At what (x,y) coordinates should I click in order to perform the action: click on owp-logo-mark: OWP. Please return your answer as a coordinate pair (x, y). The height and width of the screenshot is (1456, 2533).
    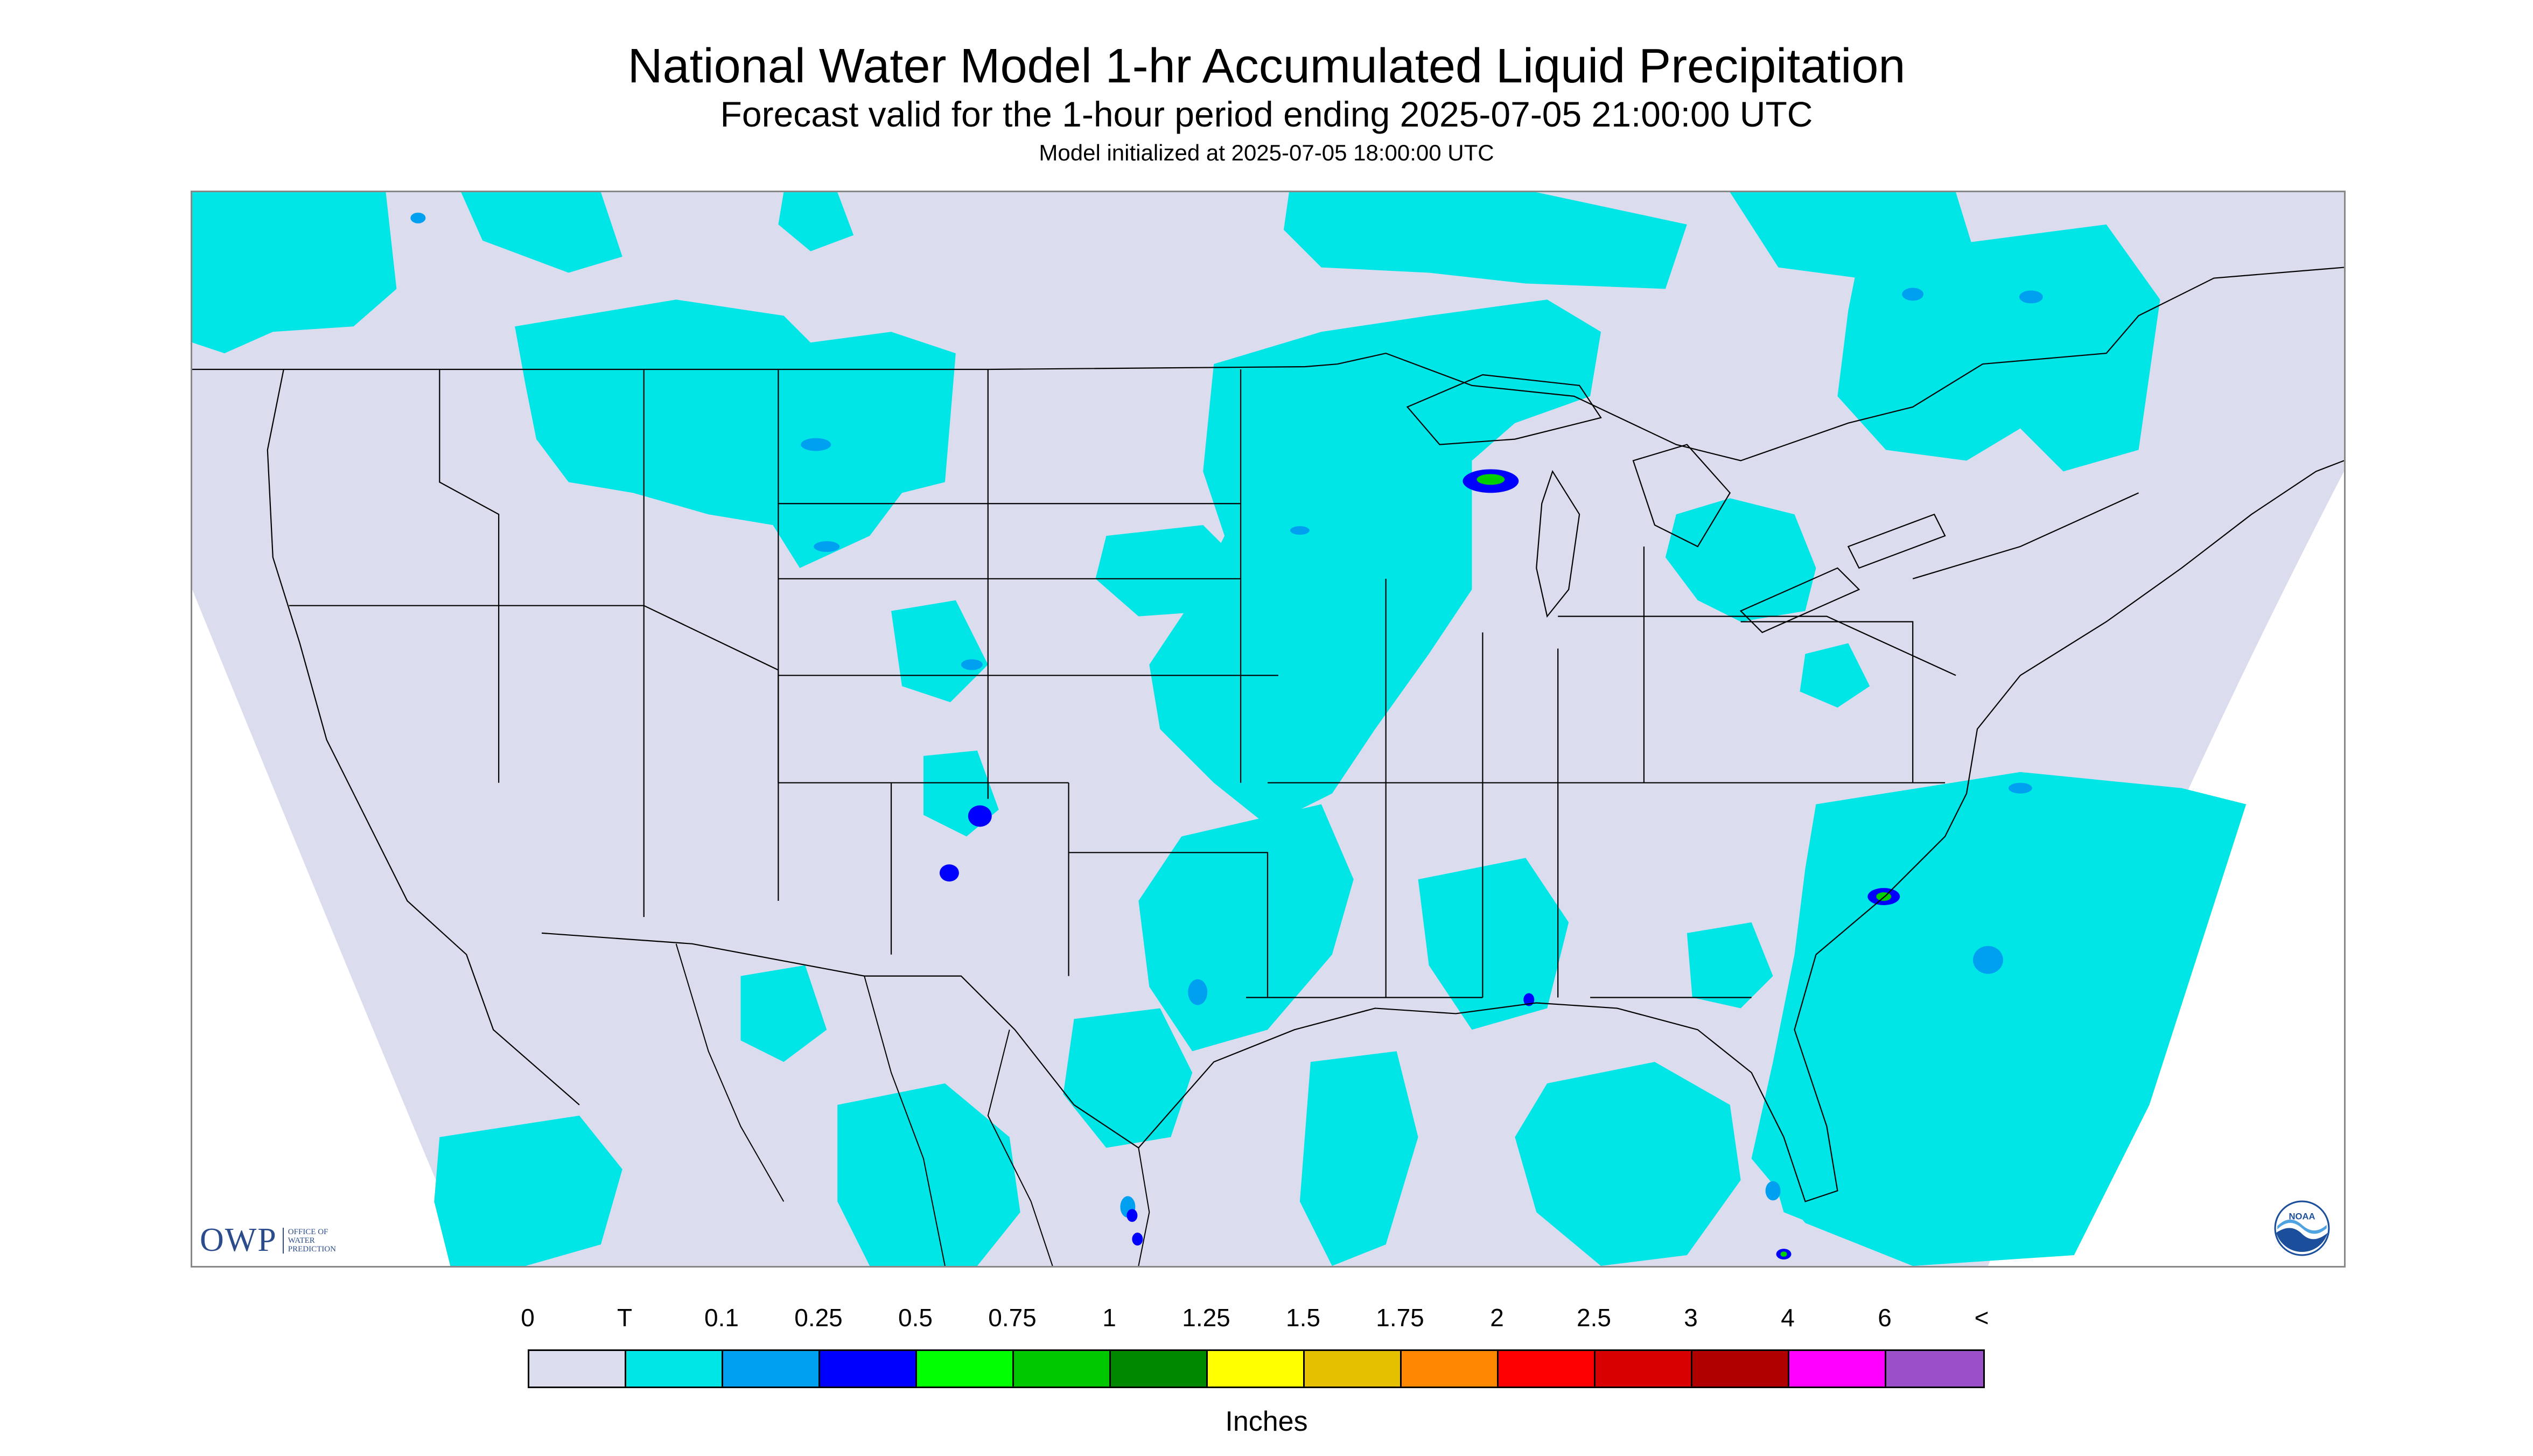
    Looking at the image, I should click on (239, 1240).